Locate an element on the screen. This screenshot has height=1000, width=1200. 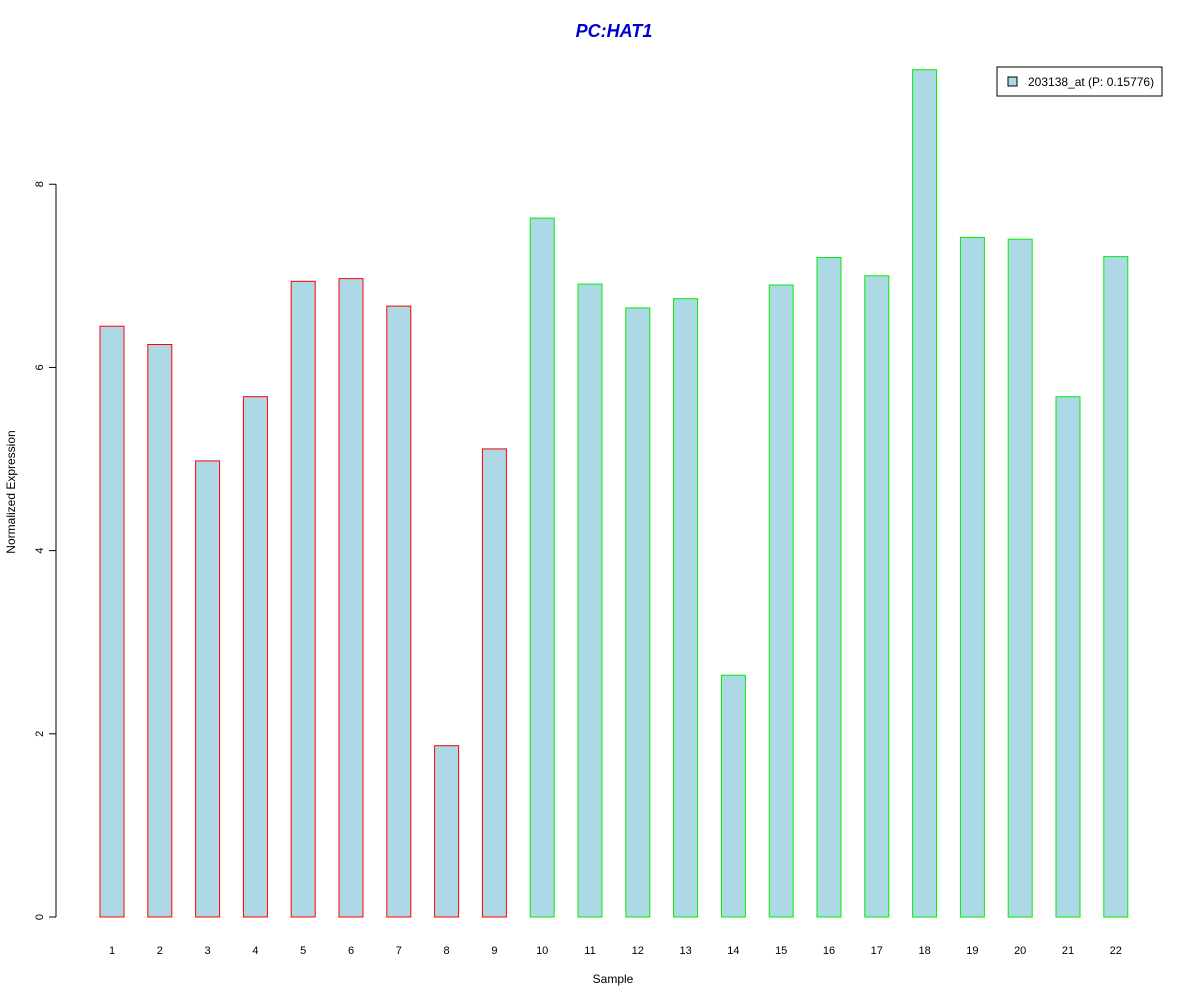
x-tick-label: 22 is located at coordinates (1116, 951).